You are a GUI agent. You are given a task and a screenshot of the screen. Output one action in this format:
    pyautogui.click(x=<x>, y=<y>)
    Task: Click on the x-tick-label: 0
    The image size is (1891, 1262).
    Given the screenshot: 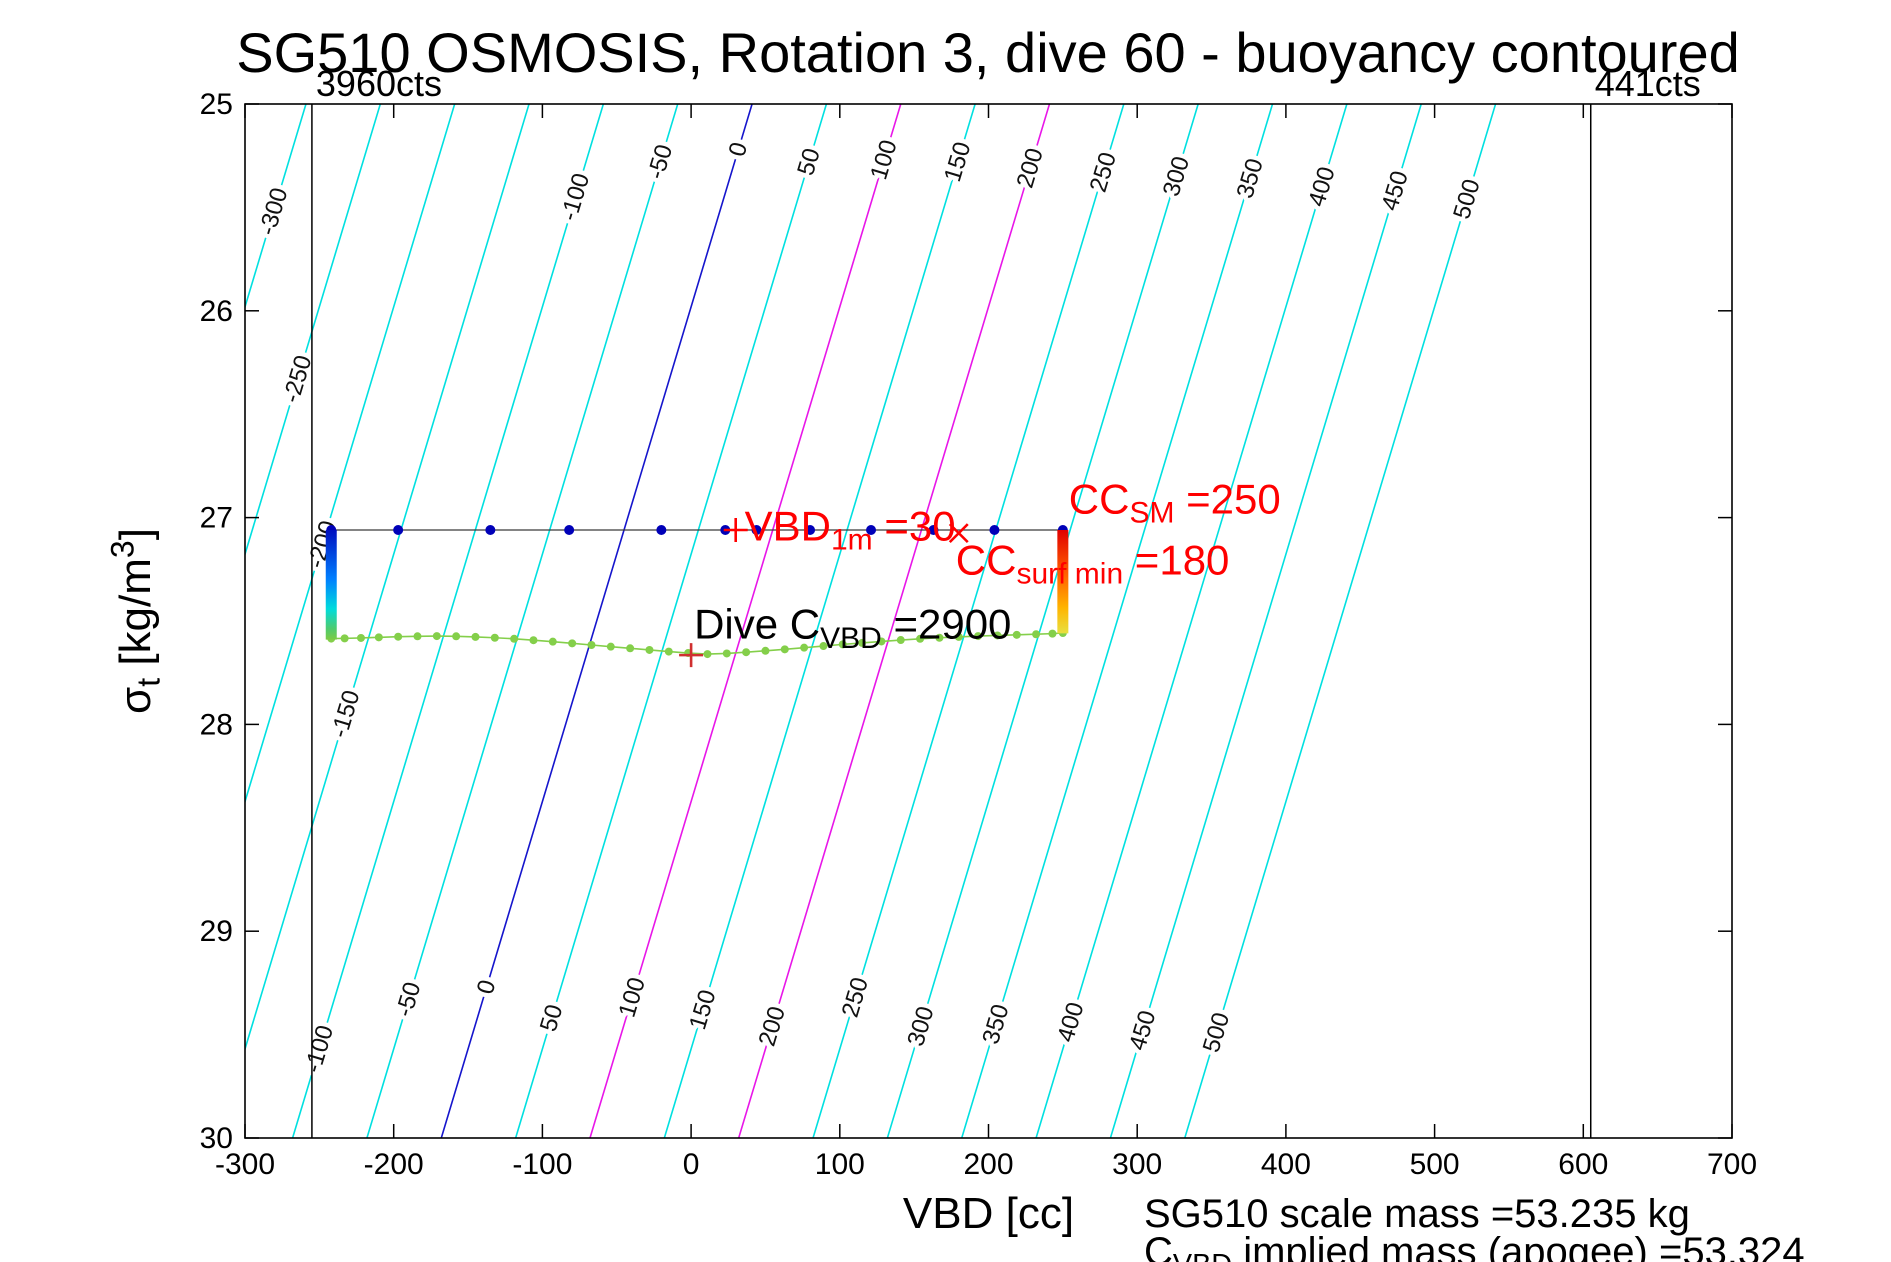 What is the action you would take?
    pyautogui.click(x=691, y=1164)
    